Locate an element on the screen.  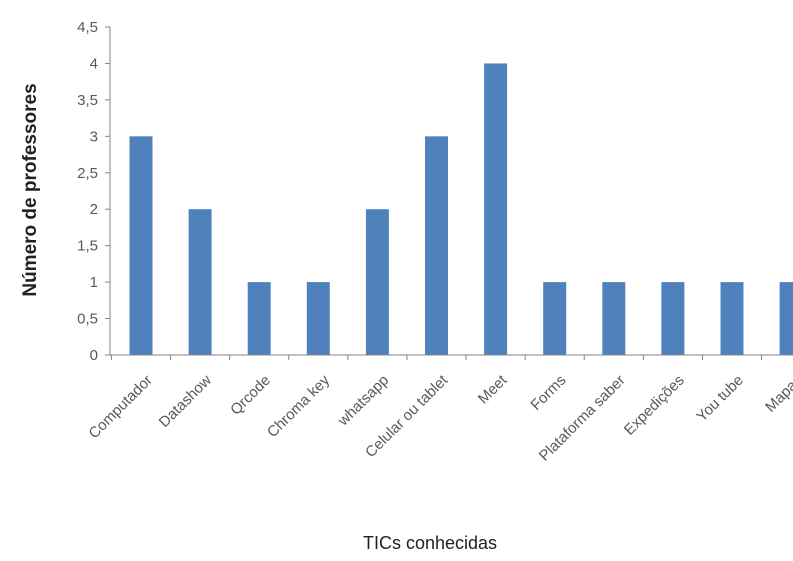
y-tick-label: 3 is located at coordinates (94, 136).